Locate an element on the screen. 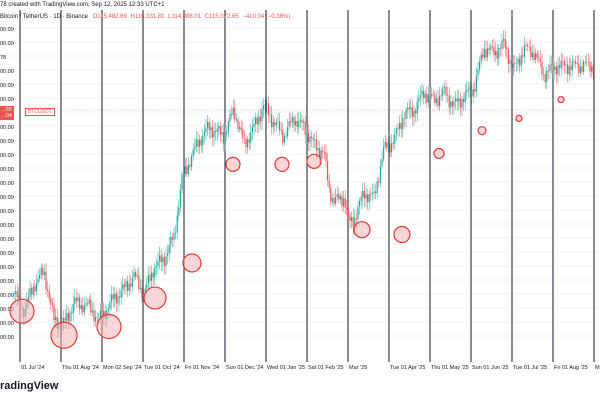 The width and height of the screenshot is (600, 400). x-tick-label: Tue 01 Apr '25 is located at coordinates (407, 368).